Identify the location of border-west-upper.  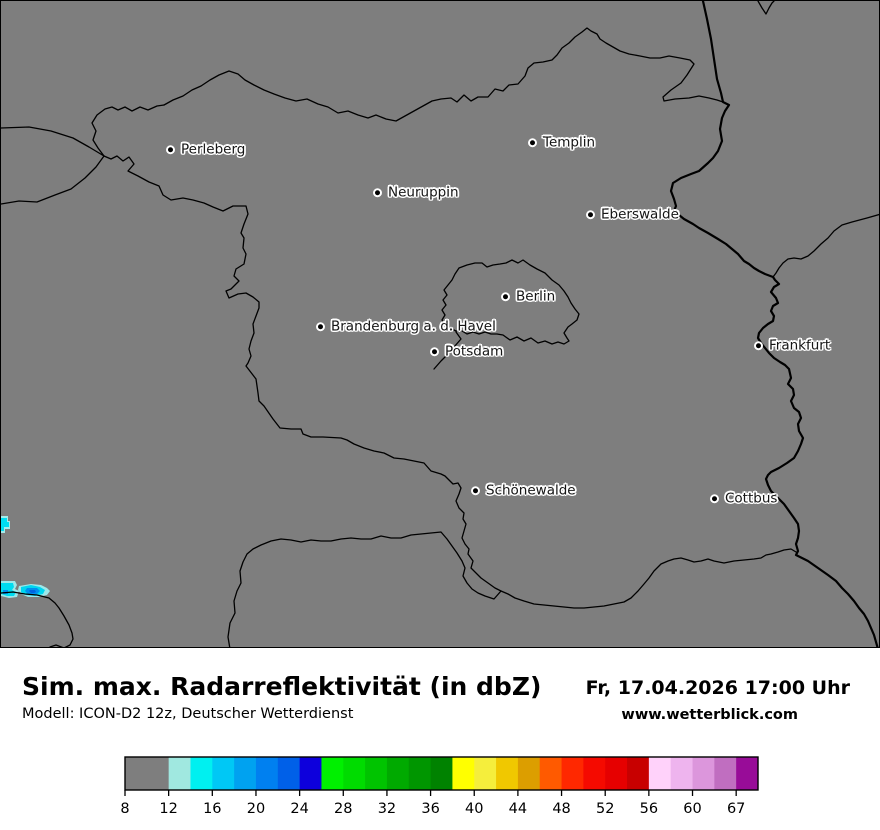
(53, 141).